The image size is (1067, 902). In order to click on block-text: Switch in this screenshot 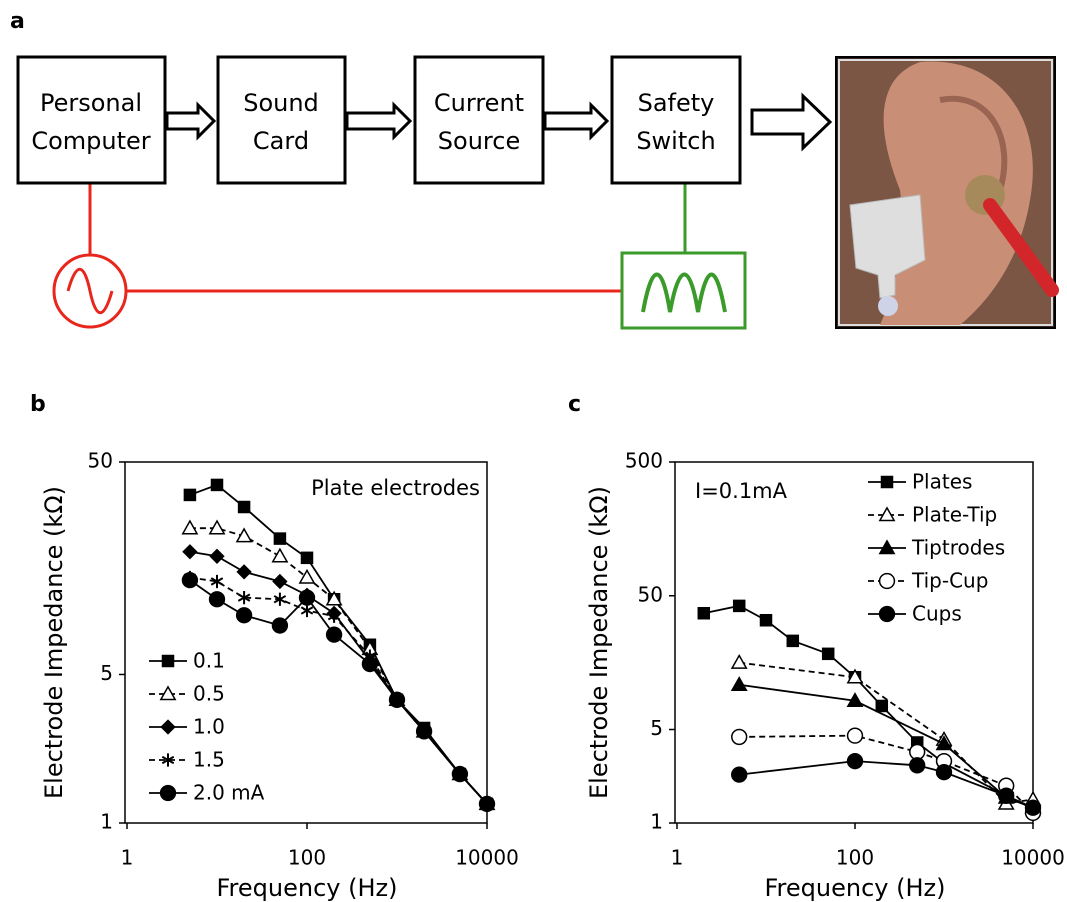, I will do `click(675, 141)`.